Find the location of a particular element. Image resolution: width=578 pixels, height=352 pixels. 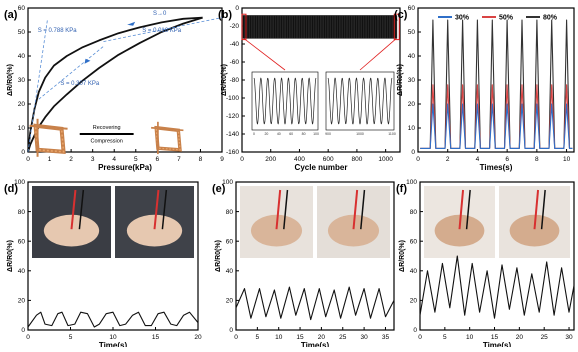

inset-tick-label: 900 is located at coordinates (328, 134).